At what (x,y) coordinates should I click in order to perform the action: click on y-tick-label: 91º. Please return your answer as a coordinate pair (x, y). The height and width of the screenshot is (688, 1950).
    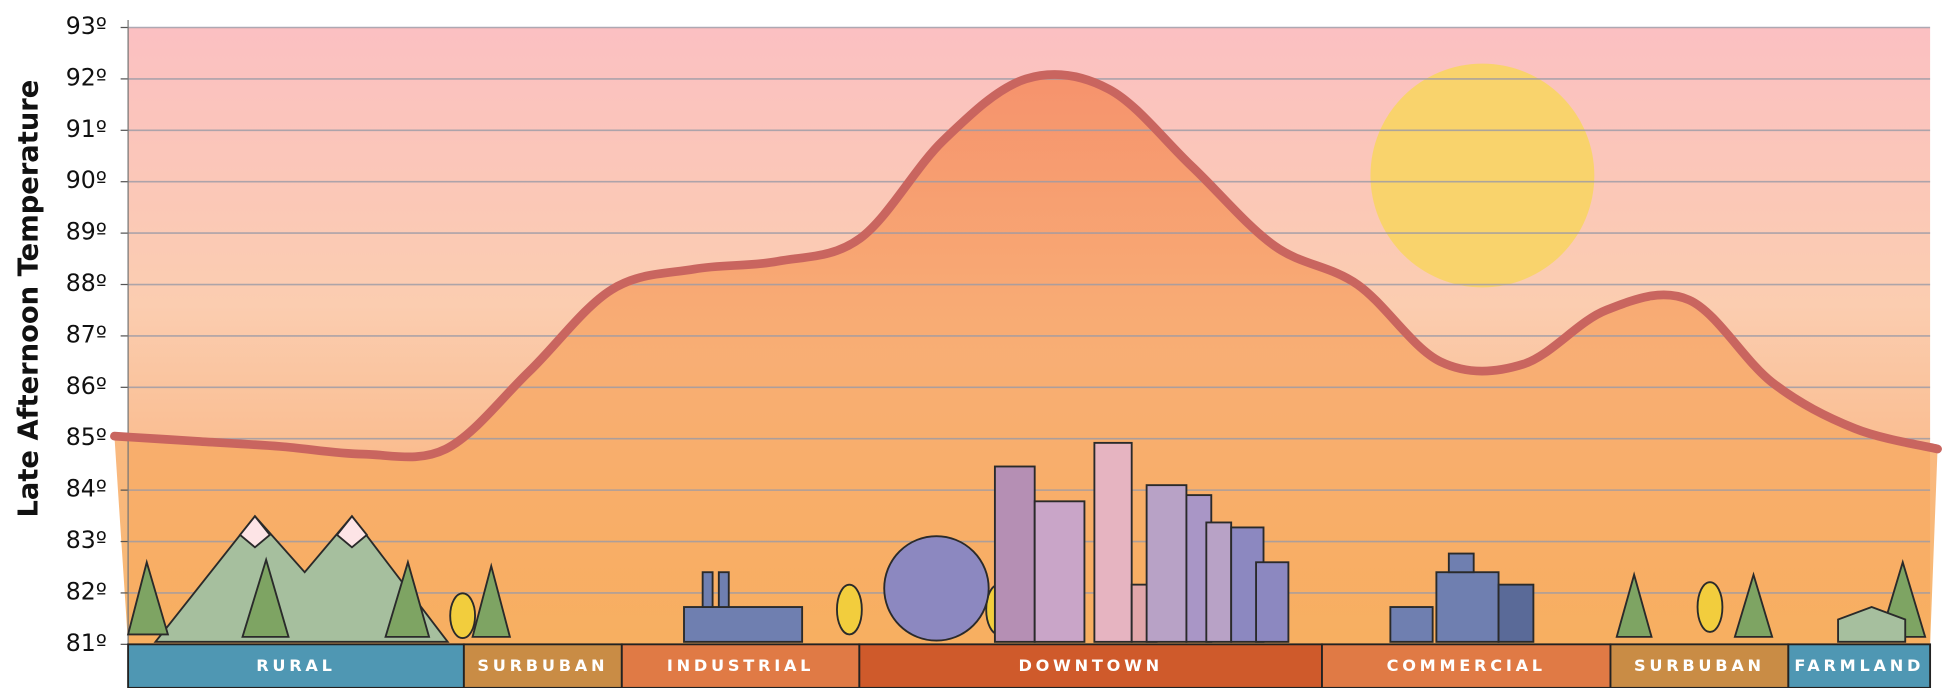
    Looking at the image, I should click on (86, 129).